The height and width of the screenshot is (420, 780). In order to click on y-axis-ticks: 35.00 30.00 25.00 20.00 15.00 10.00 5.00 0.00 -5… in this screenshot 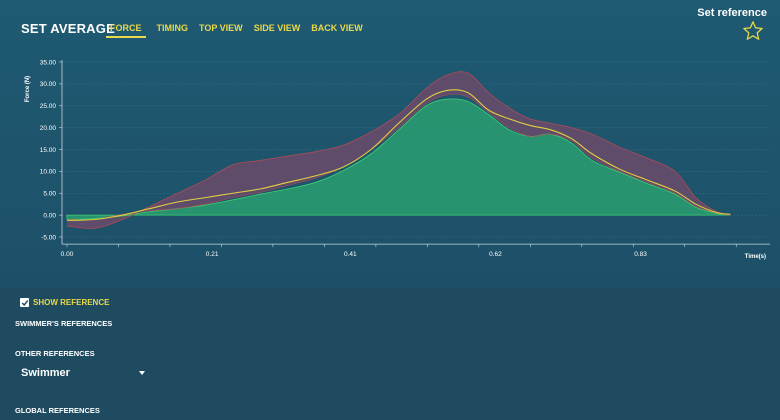, I will do `click(51, 150)`.